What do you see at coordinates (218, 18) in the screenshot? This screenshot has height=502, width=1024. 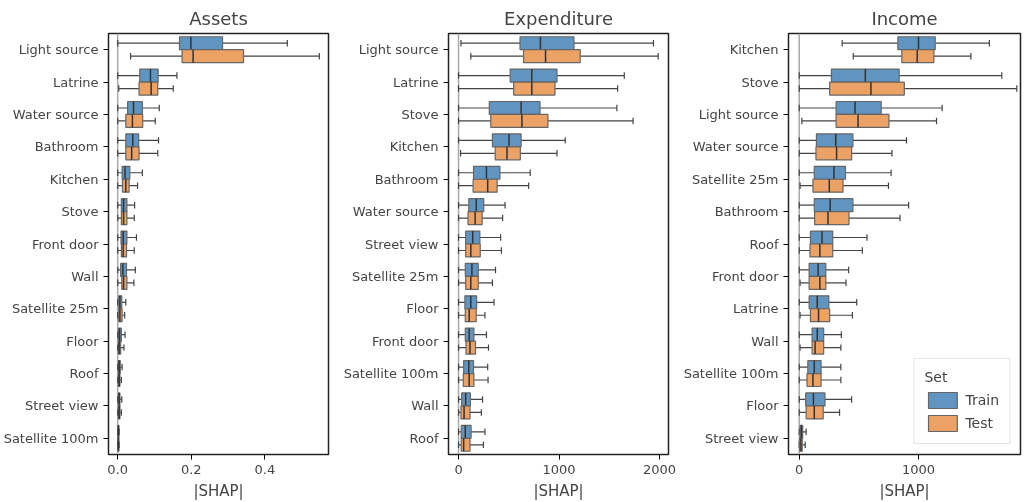 I see `chart-title: Assets` at bounding box center [218, 18].